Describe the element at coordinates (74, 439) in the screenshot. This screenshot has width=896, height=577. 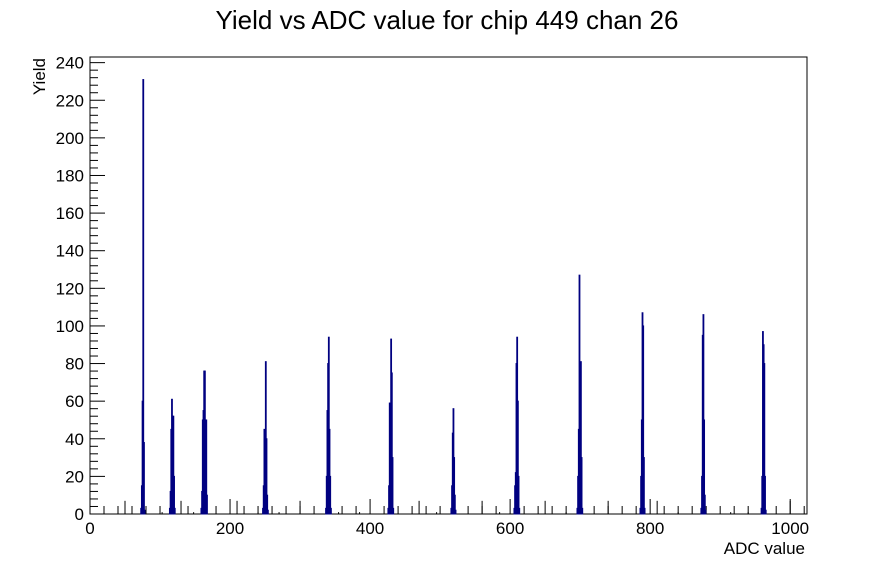
I see `y-tick-label: 40` at that location.